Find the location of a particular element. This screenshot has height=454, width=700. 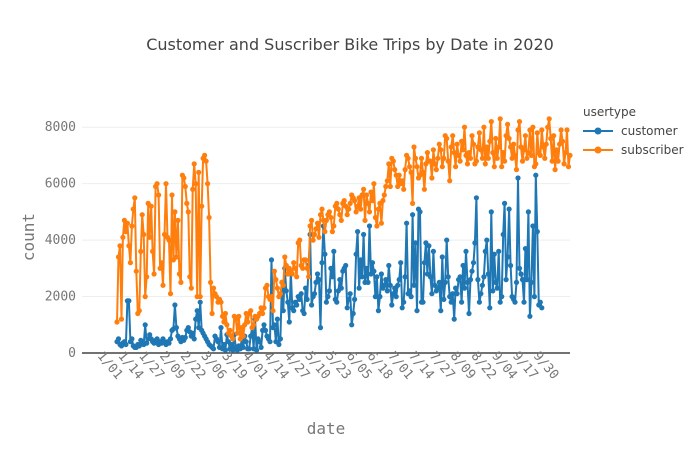

legend-label: customer is located at coordinates (649, 131).